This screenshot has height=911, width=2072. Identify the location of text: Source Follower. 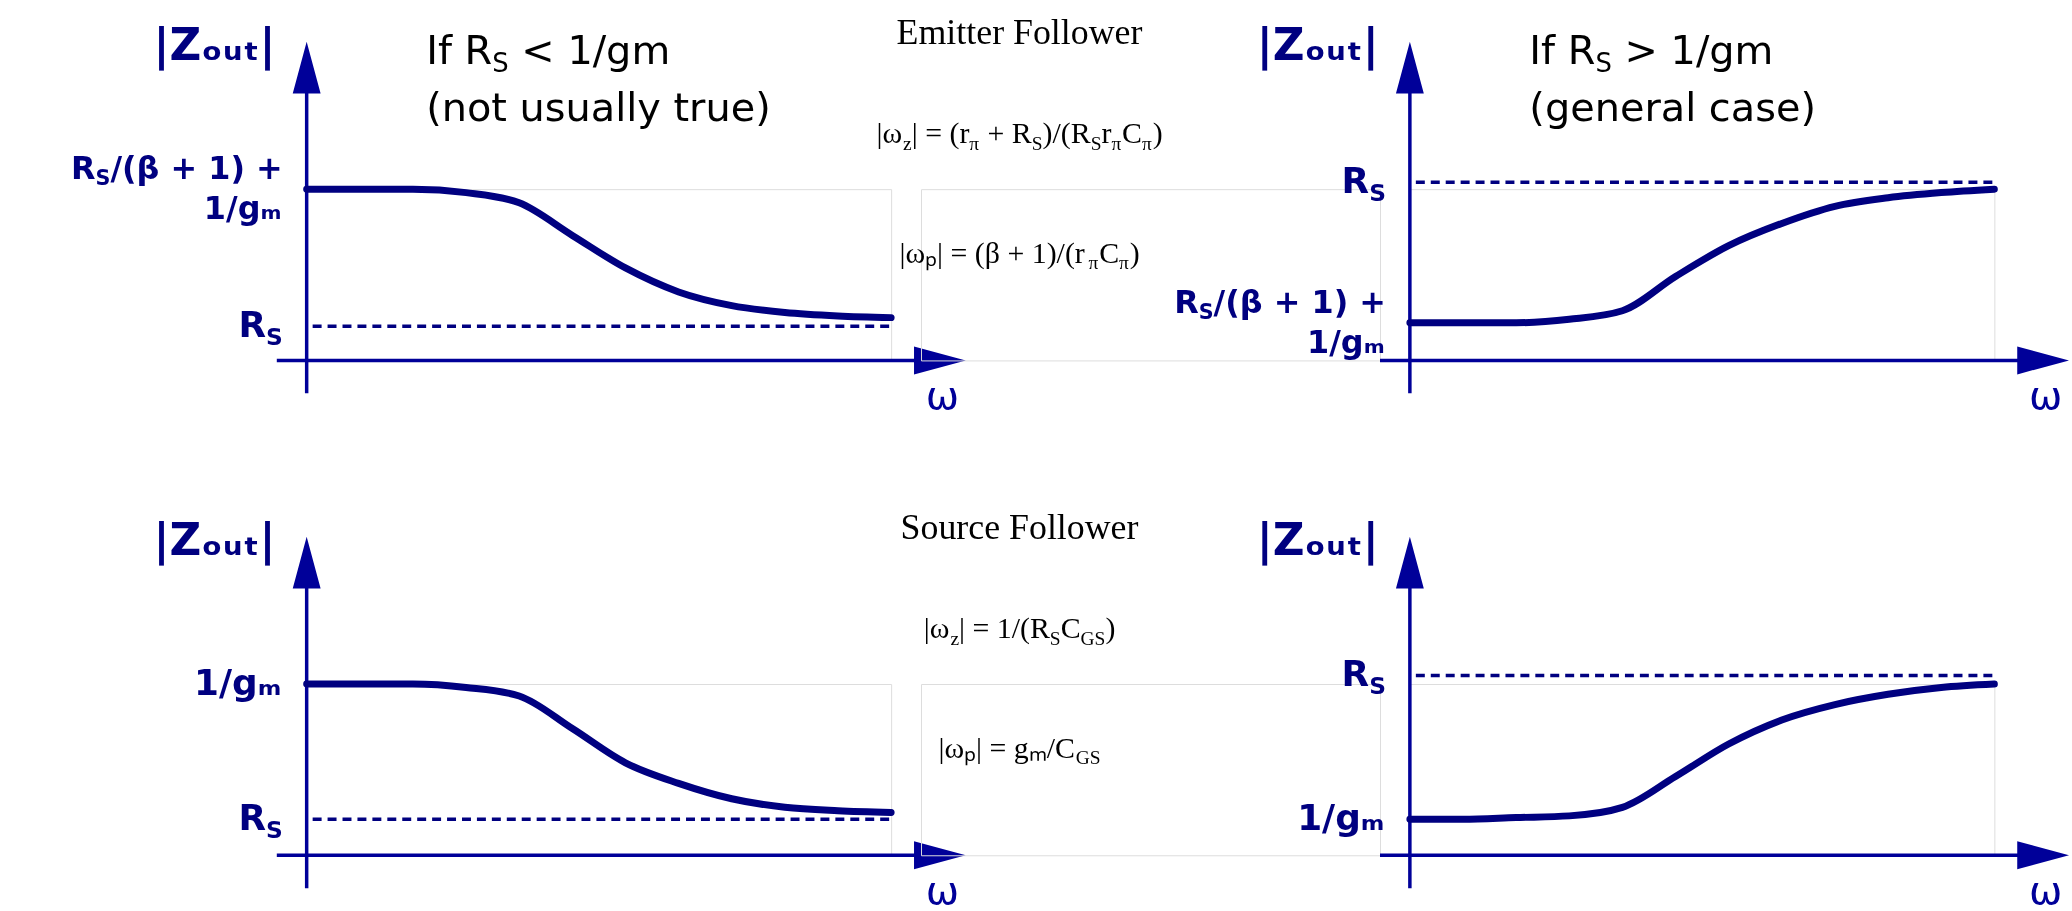
(1019, 526).